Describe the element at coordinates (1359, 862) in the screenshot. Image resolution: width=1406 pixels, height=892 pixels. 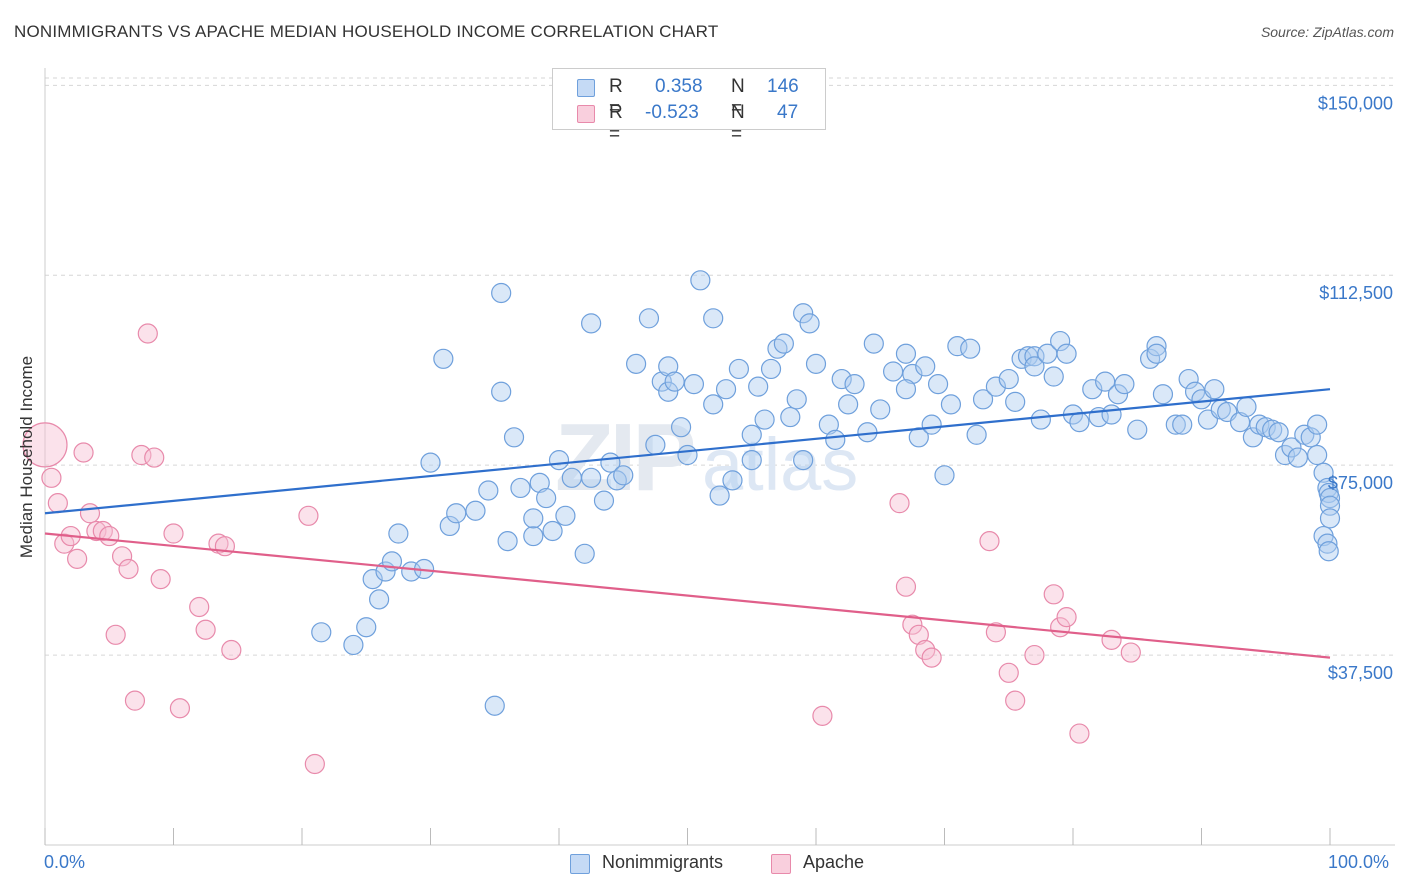
I see `x-tick-label-max: 100.0%` at that location.